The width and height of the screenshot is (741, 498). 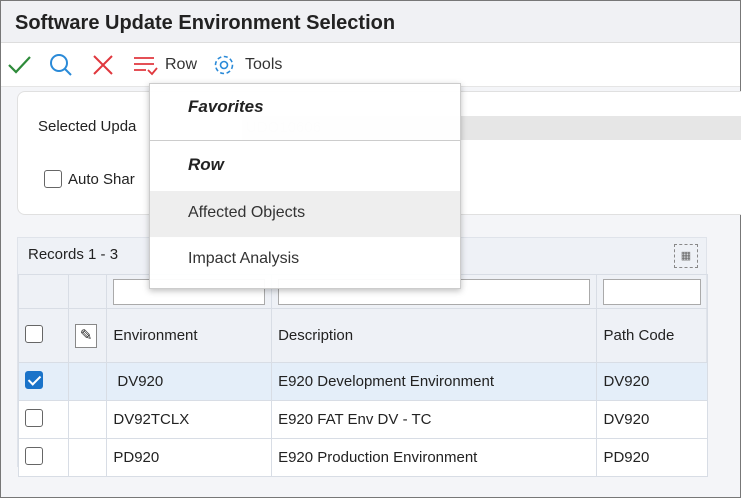 What do you see at coordinates (224, 64) in the screenshot?
I see `gear-icon` at bounding box center [224, 64].